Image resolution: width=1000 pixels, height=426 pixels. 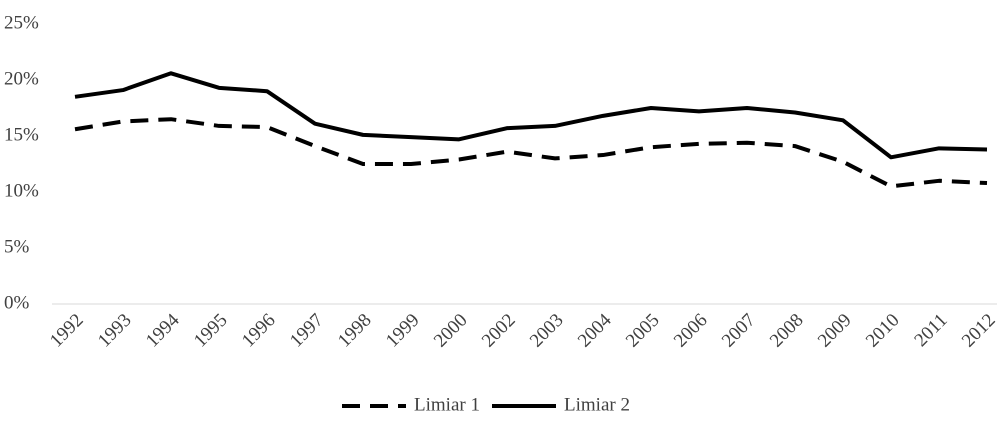 I want to click on y-tick-label: 0%, so click(x=17, y=302).